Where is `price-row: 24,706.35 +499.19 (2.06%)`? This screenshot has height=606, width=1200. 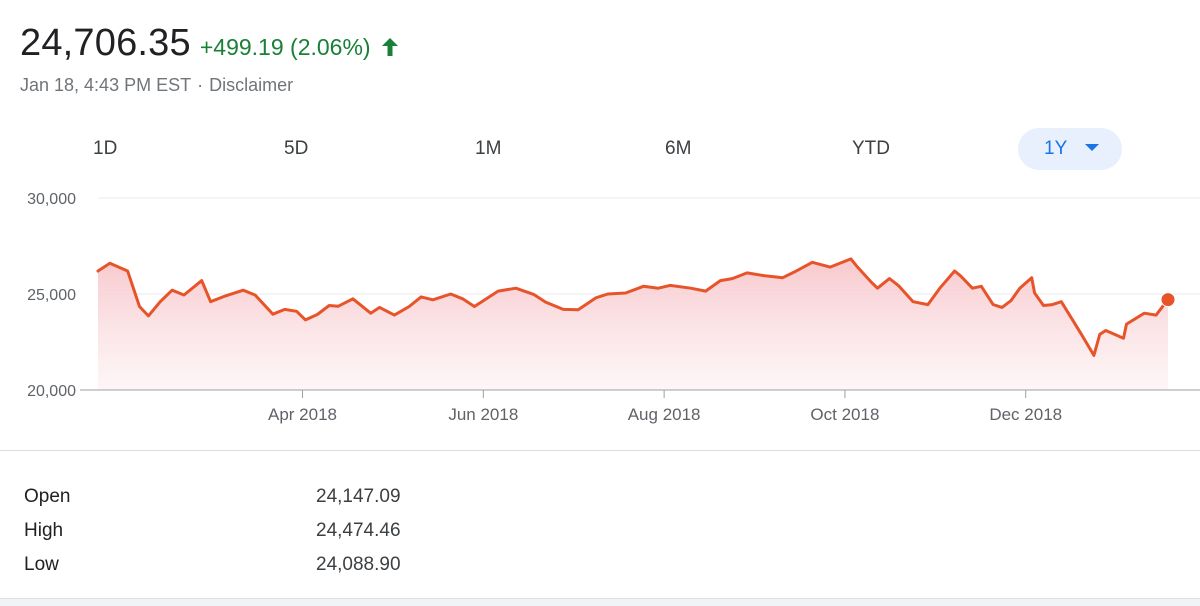
price-row: 24,706.35 +499.19 (2.06%) is located at coordinates (209, 43).